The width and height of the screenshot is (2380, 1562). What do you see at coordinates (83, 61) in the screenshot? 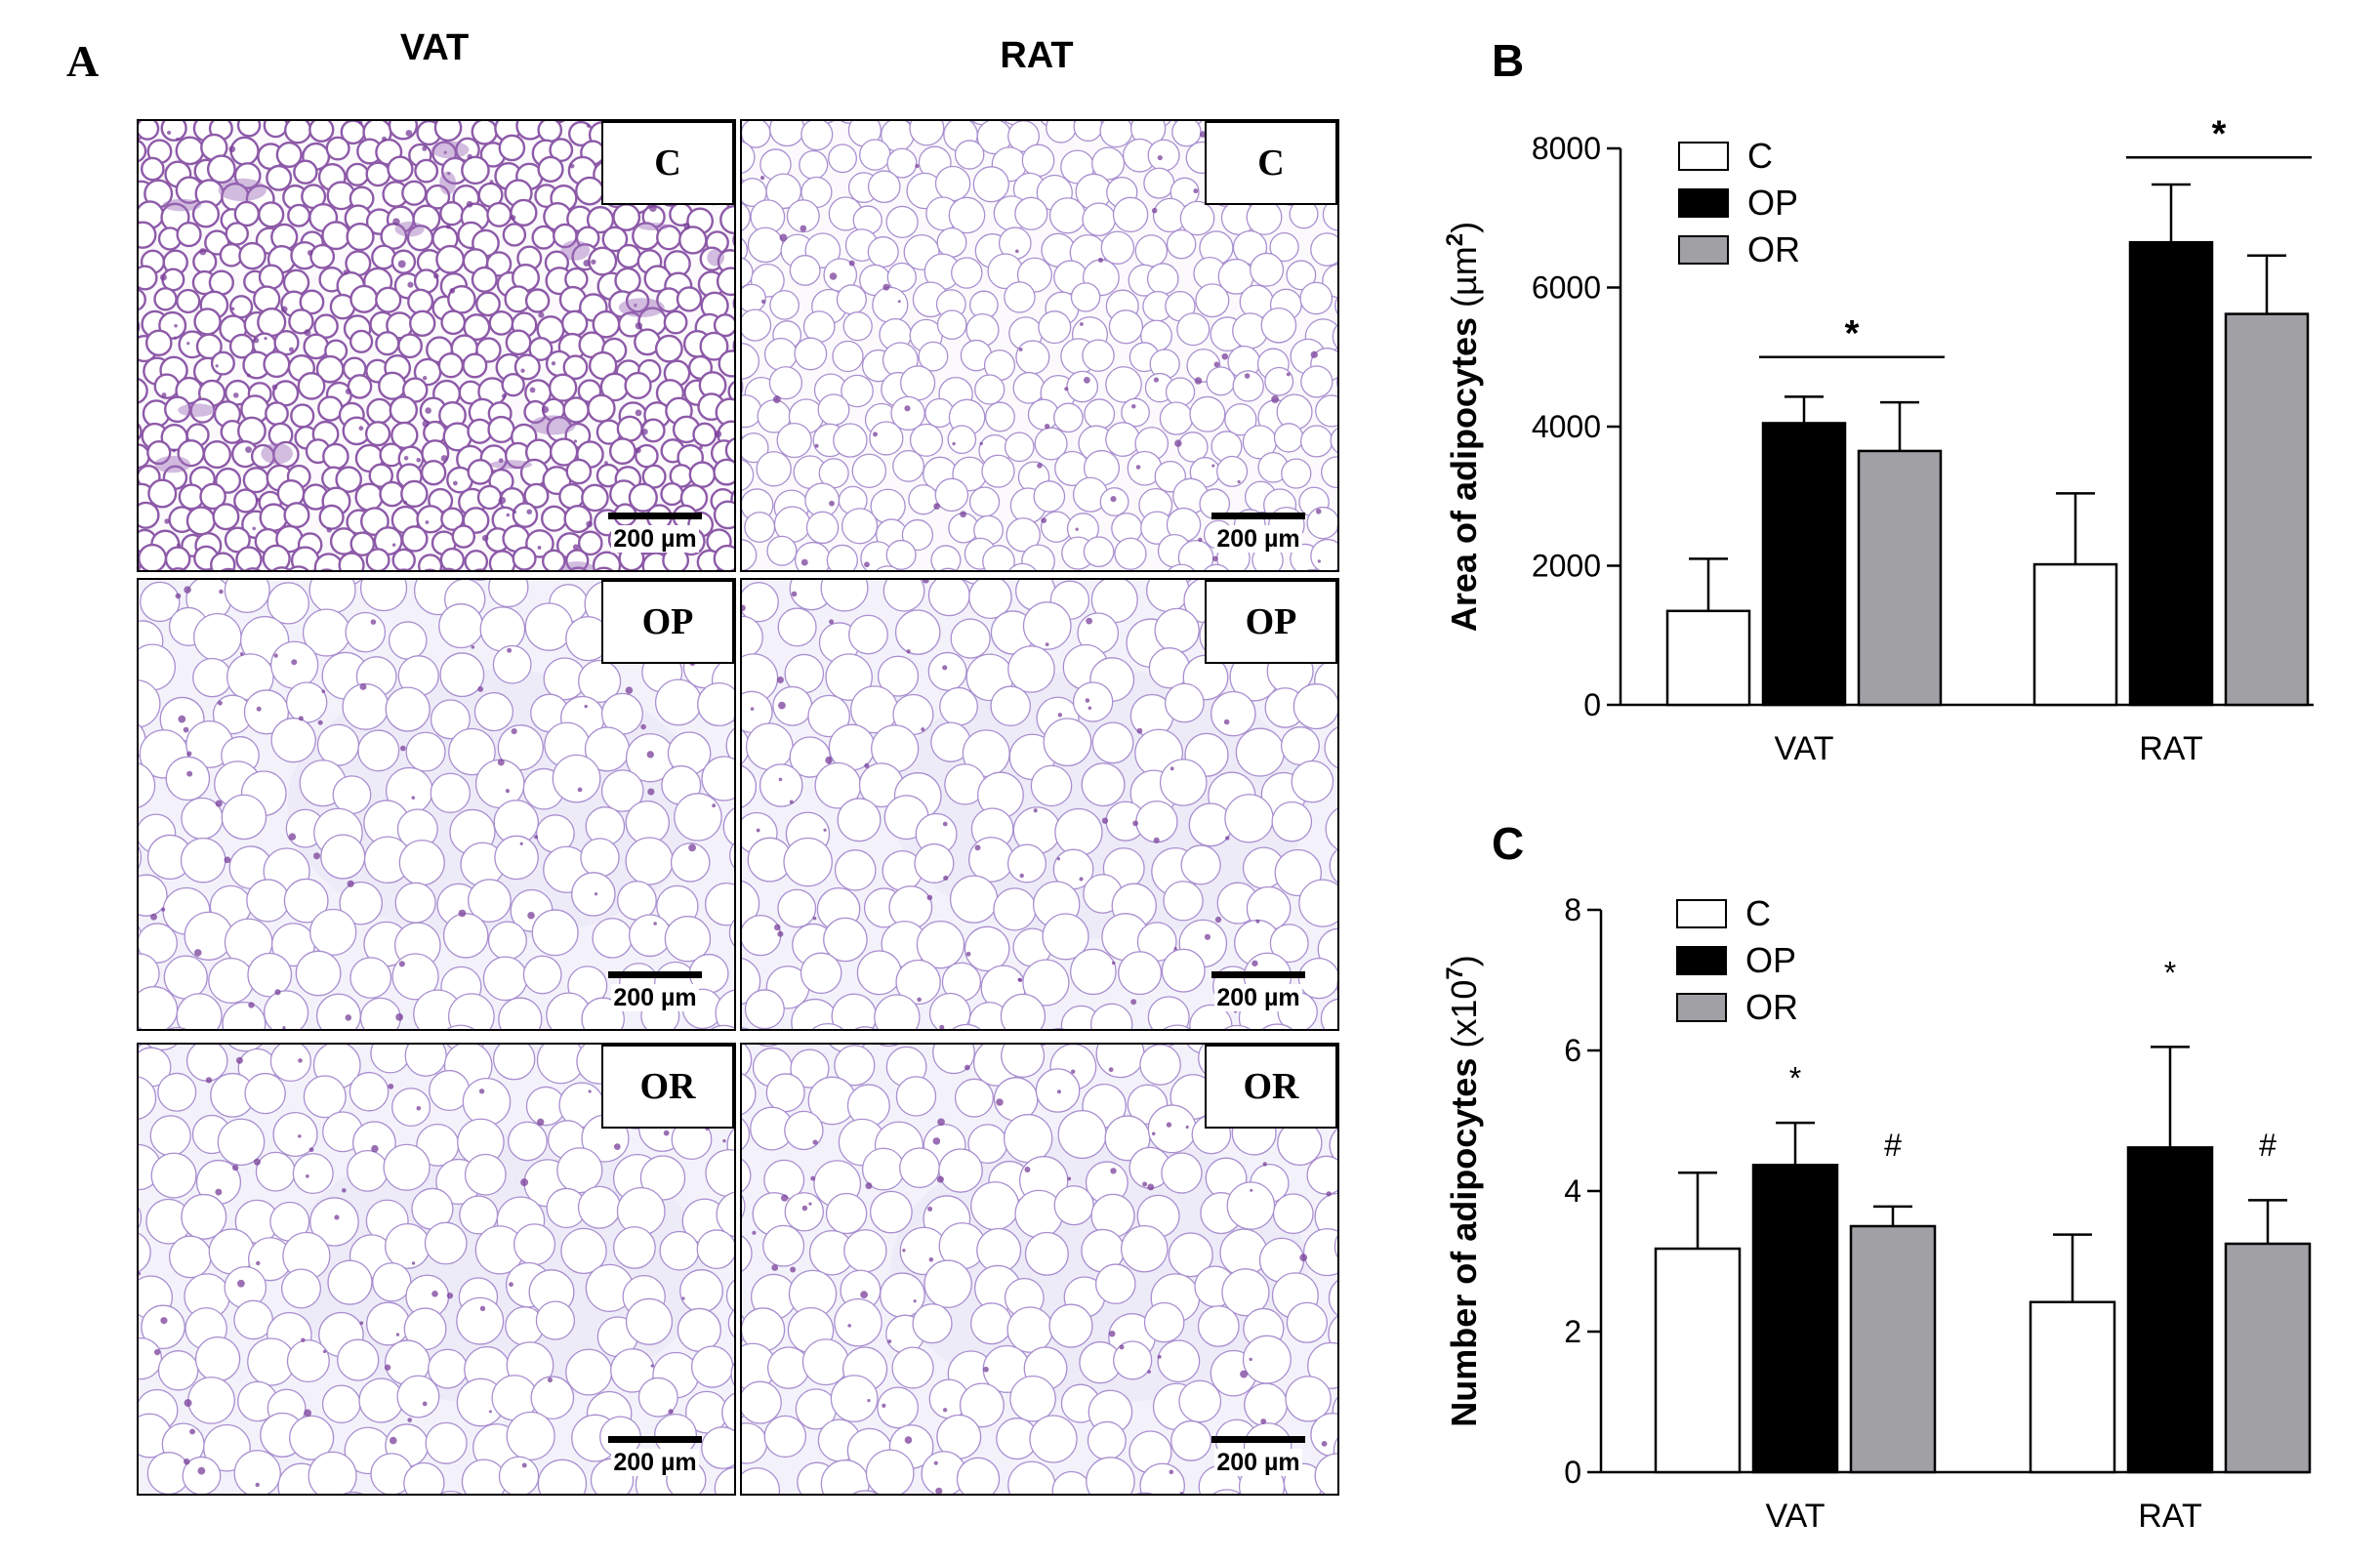
I see `panel-a-letter: A` at bounding box center [83, 61].